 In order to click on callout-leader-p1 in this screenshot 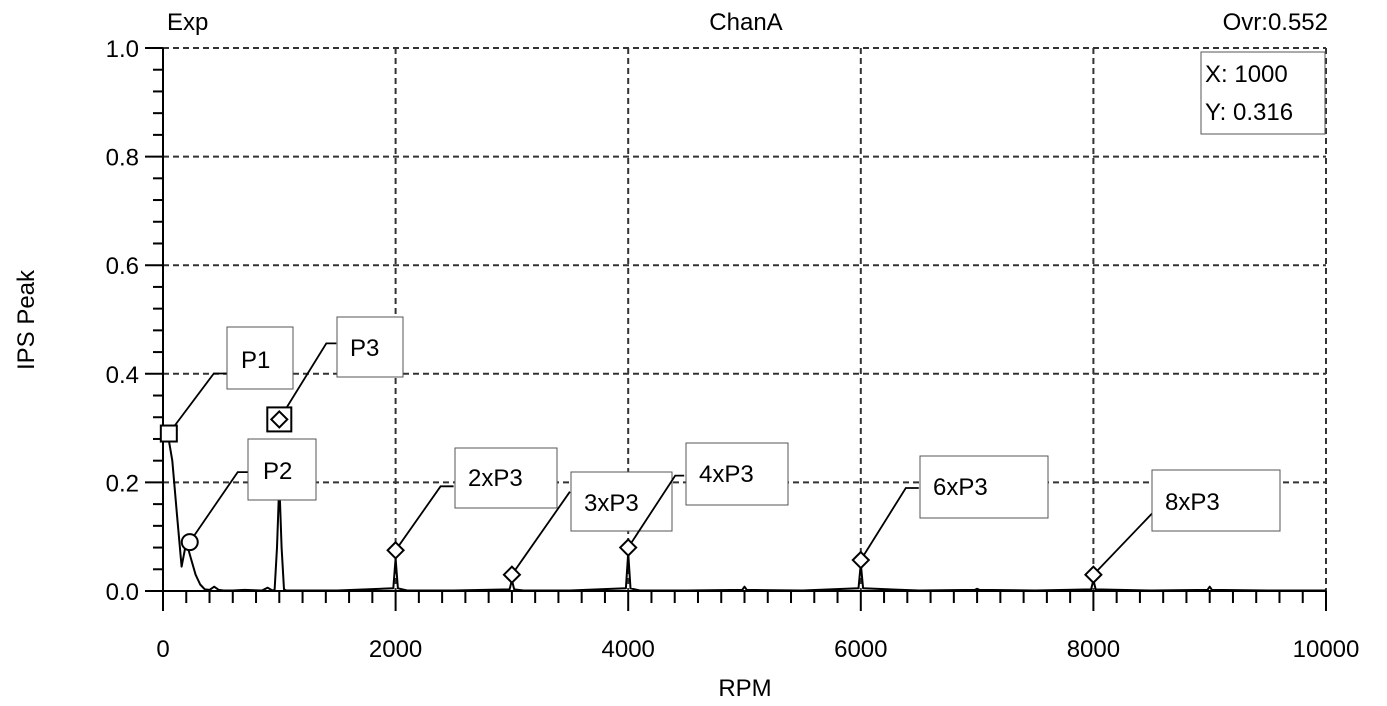, I will do `click(200, 403)`.